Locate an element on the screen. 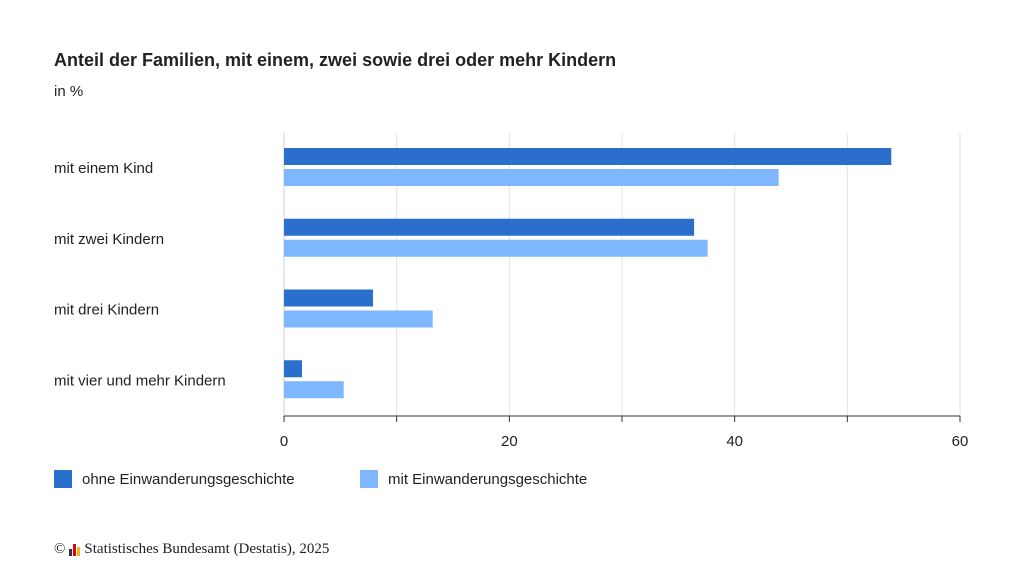  legend-swatch-ohne is located at coordinates (63, 479).